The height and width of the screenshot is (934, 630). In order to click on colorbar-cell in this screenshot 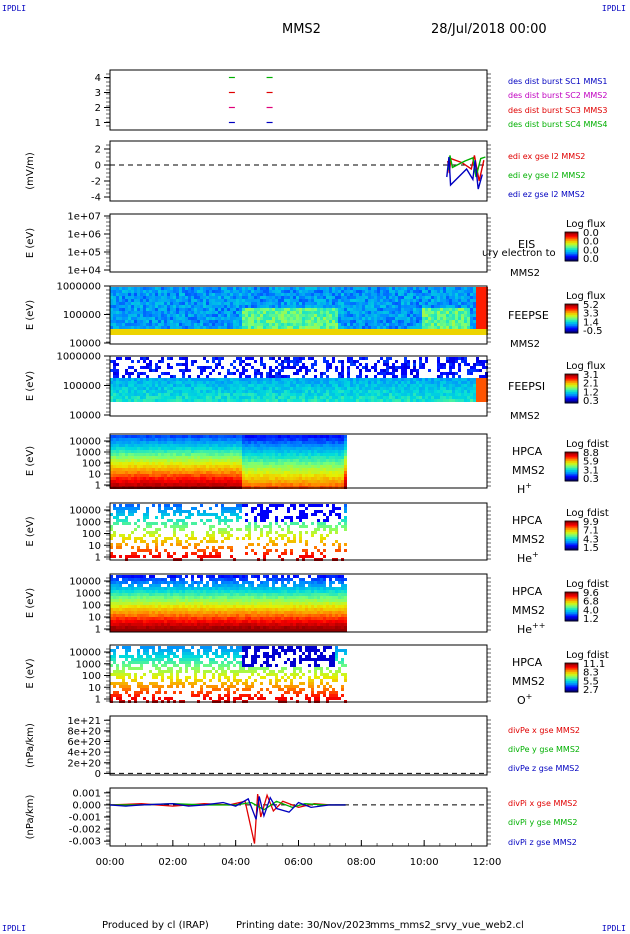, I will do `click(571, 327)`.